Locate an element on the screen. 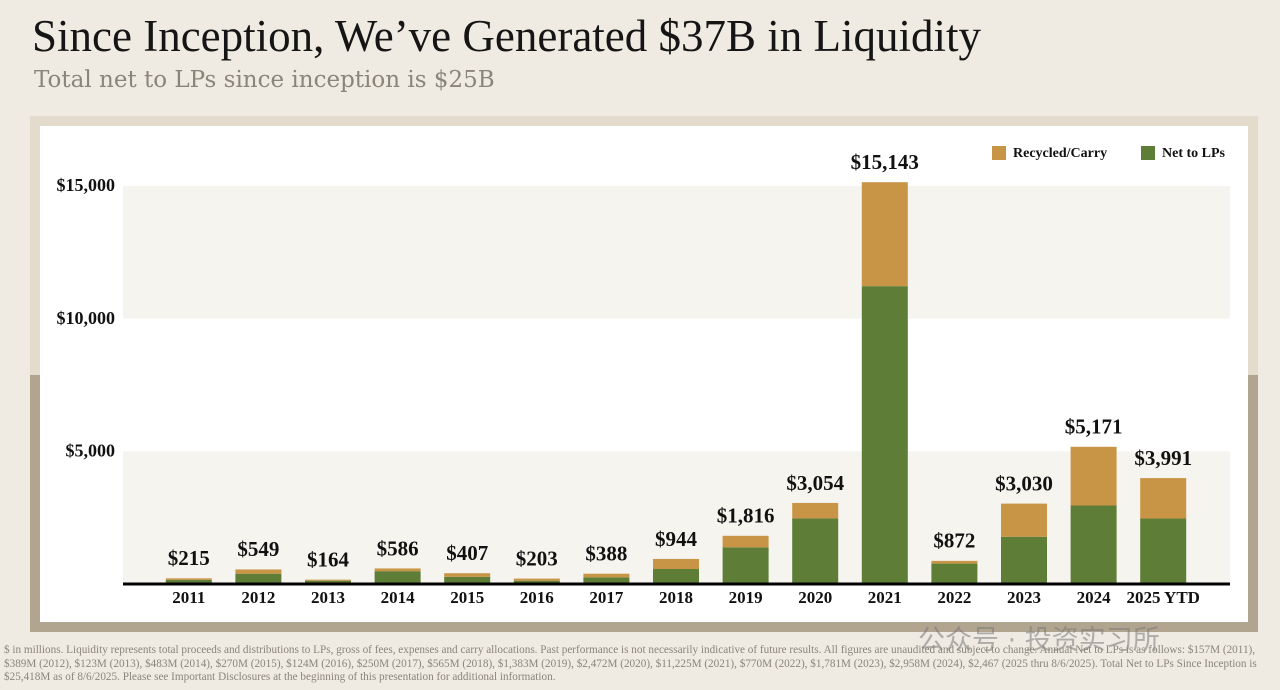 The width and height of the screenshot is (1280, 690). total-label: $3,030 is located at coordinates (1024, 483).